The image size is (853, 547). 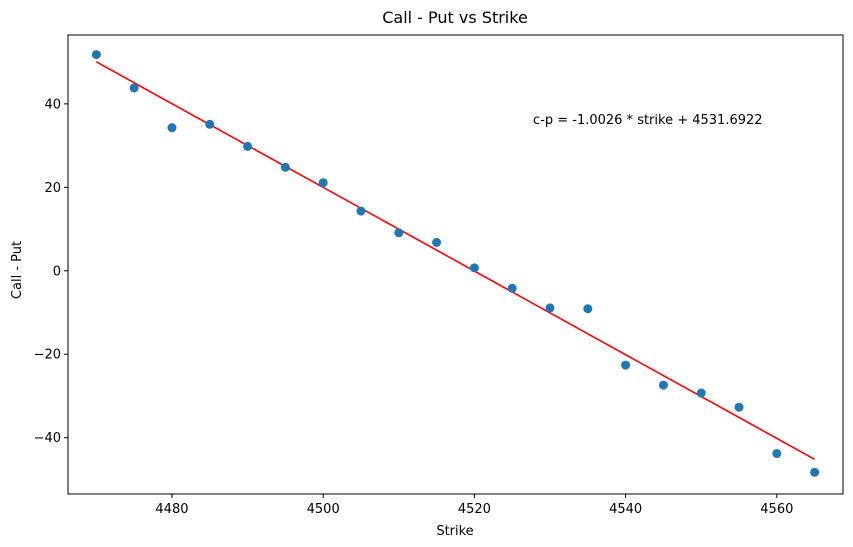 What do you see at coordinates (474, 509) in the screenshot?
I see `x-tick-label: 4520` at bounding box center [474, 509].